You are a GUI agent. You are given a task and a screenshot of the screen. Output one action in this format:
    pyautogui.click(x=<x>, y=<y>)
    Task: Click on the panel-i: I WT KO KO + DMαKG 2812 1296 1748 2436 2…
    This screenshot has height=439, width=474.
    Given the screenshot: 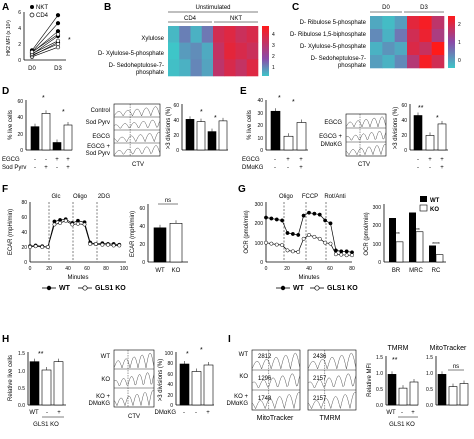 What is the action you would take?
    pyautogui.click(x=348, y=381)
    